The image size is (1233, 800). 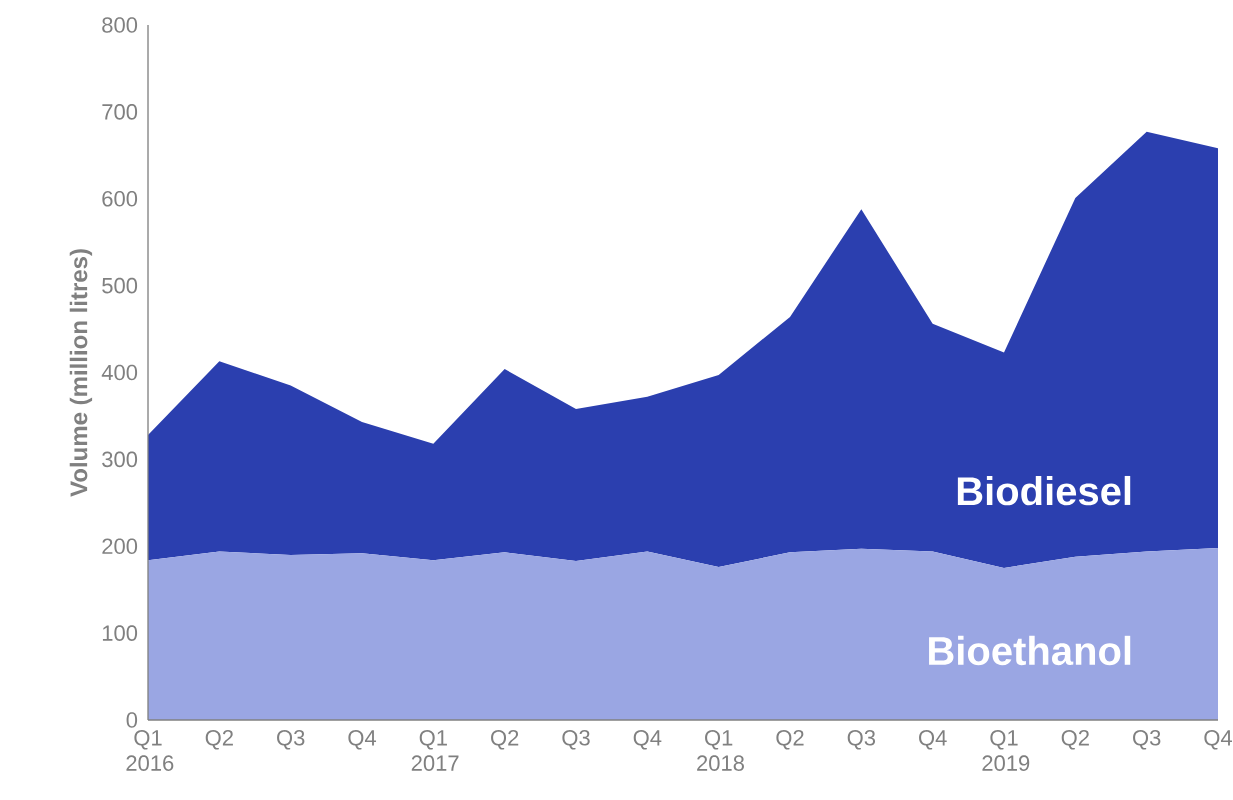 I want to click on y-tick-label: 300, so click(x=120, y=459).